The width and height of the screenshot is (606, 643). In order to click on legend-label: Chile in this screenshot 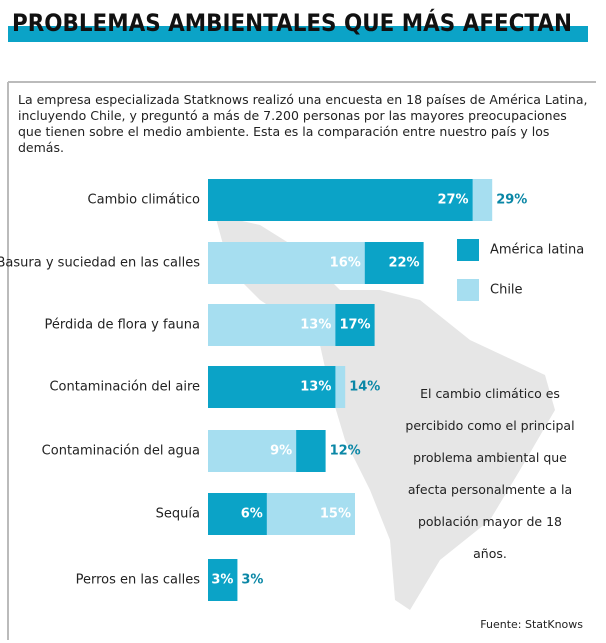, I will do `click(506, 290)`.